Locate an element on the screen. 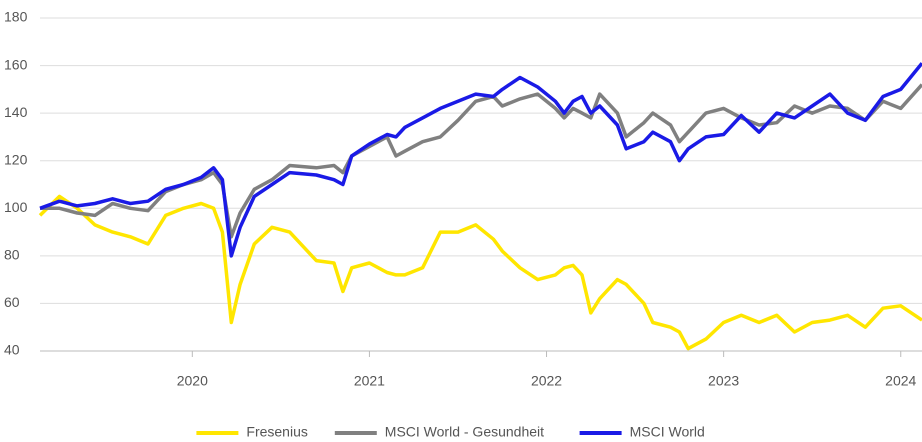 The width and height of the screenshot is (922, 442). y-tick-label: 120 is located at coordinates (16, 159).